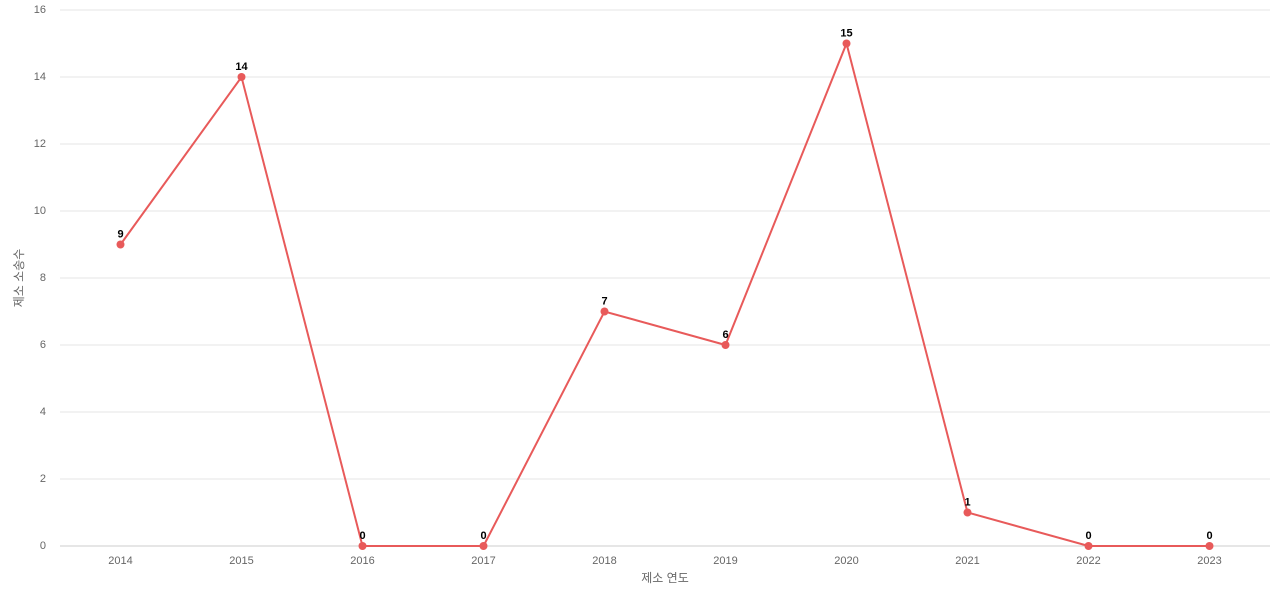 This screenshot has height=600, width=1280. I want to click on y-tick-label: 16, so click(40, 10).